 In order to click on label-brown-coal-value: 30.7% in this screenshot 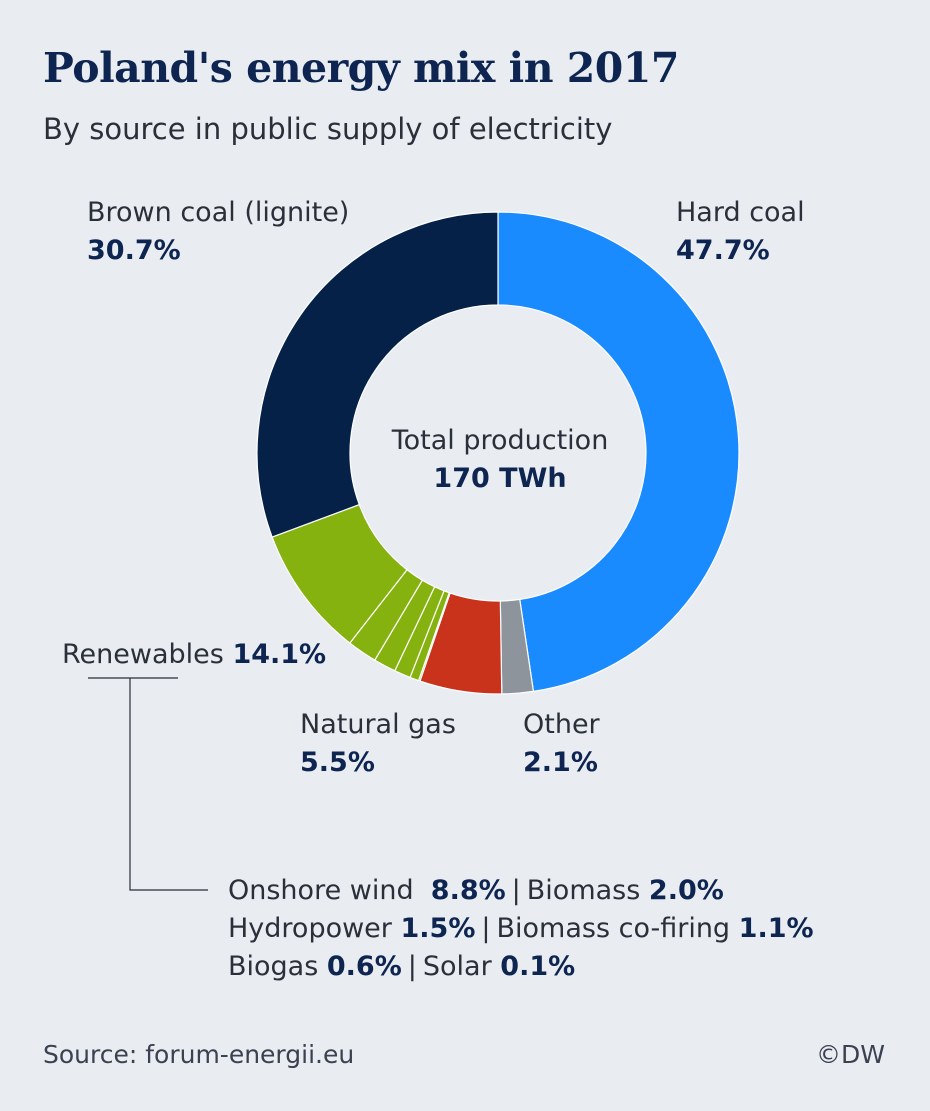, I will do `click(134, 250)`.